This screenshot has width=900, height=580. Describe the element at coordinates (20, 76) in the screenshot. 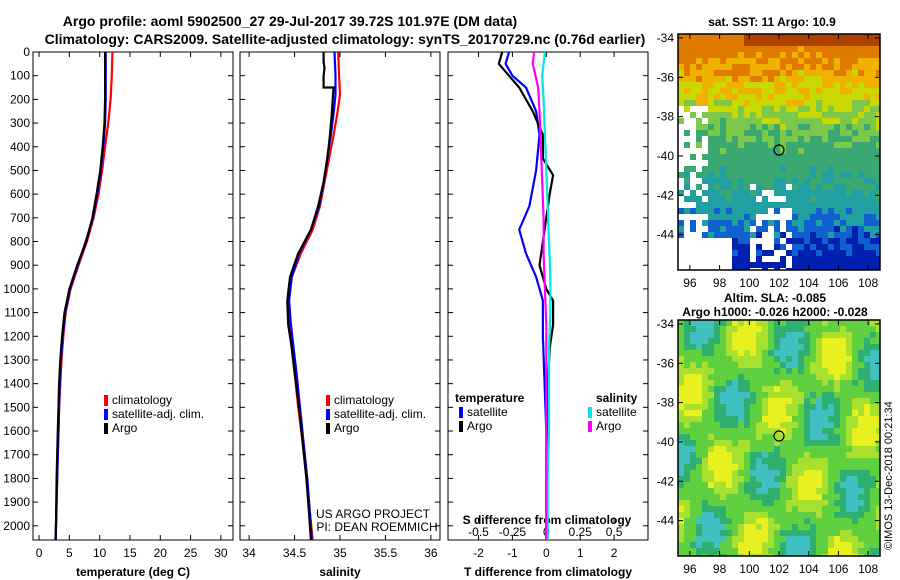

I see `depth-tick-label: 100` at that location.